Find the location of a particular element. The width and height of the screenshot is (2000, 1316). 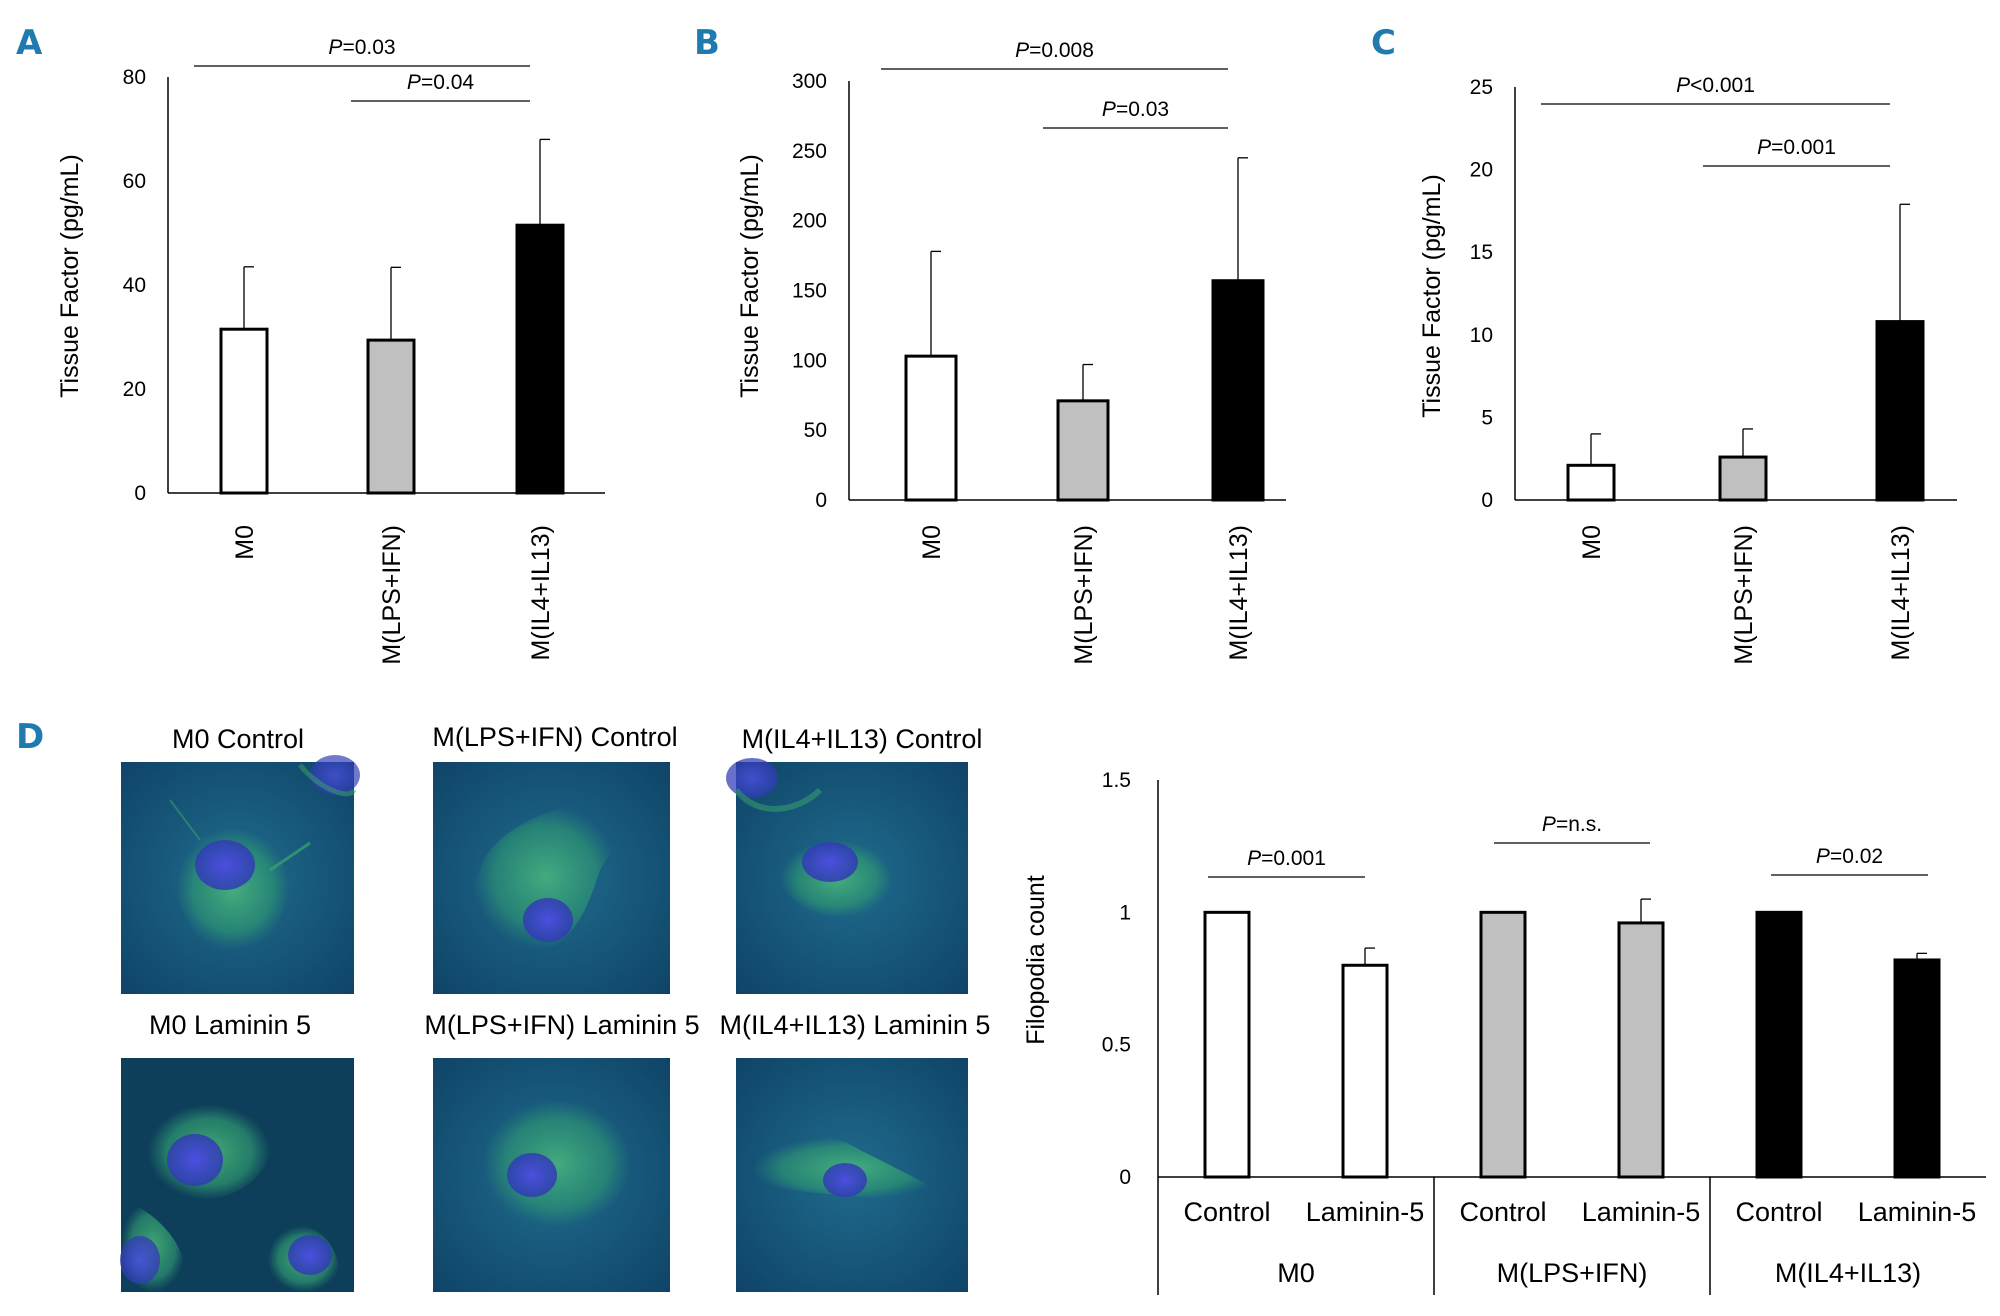

category-label-b: M(LPS+IFN) is located at coordinates (1084, 595).